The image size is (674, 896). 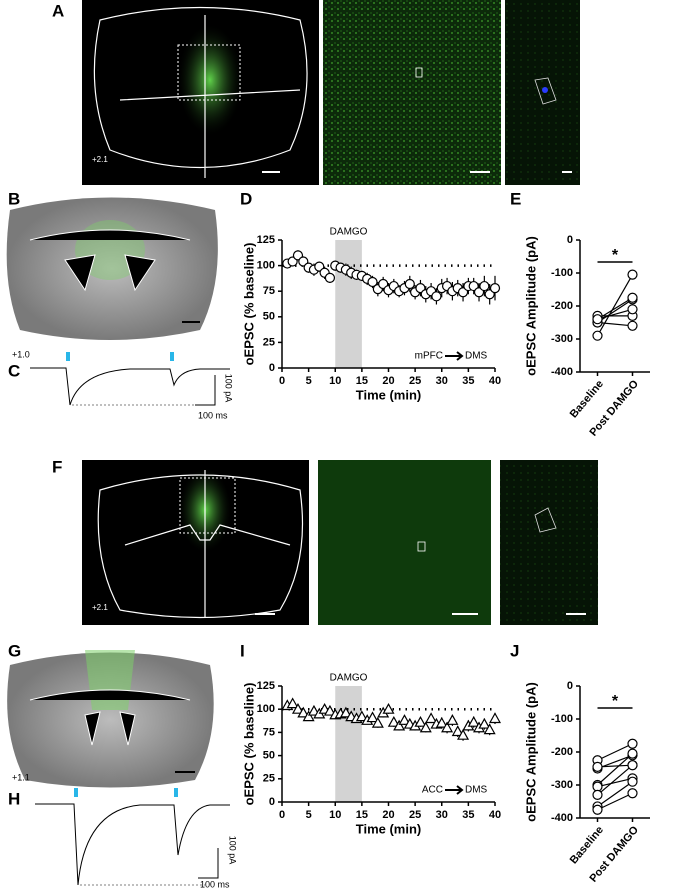 I want to click on y-tick-label: 125, so click(x=266, y=240).